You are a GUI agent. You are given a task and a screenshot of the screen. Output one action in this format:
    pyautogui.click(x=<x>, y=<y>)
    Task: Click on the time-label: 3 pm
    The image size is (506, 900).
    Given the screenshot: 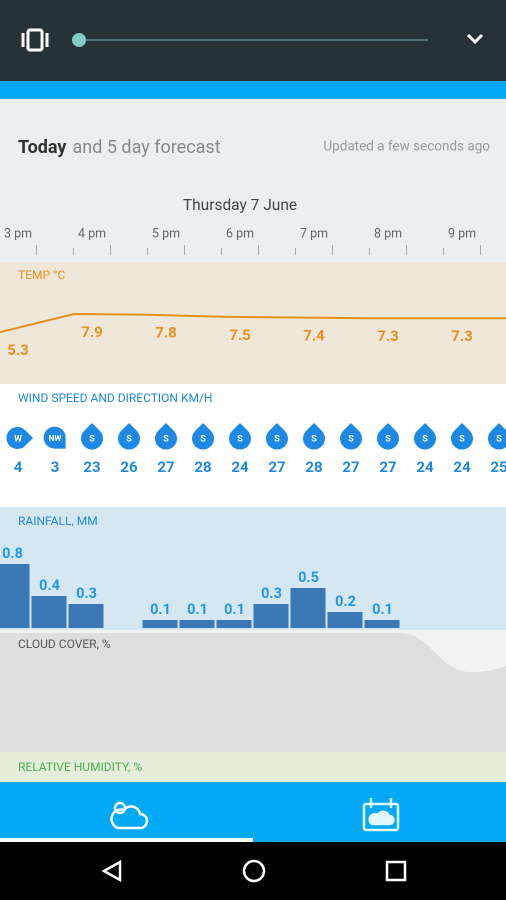 What is the action you would take?
    pyautogui.click(x=18, y=233)
    